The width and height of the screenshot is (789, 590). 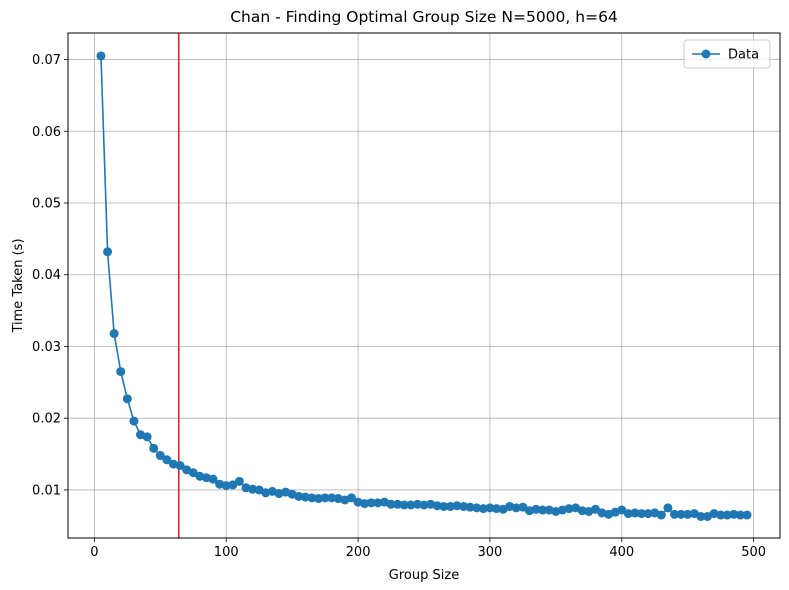 What do you see at coordinates (743, 55) in the screenshot?
I see `legend-label: Data` at bounding box center [743, 55].